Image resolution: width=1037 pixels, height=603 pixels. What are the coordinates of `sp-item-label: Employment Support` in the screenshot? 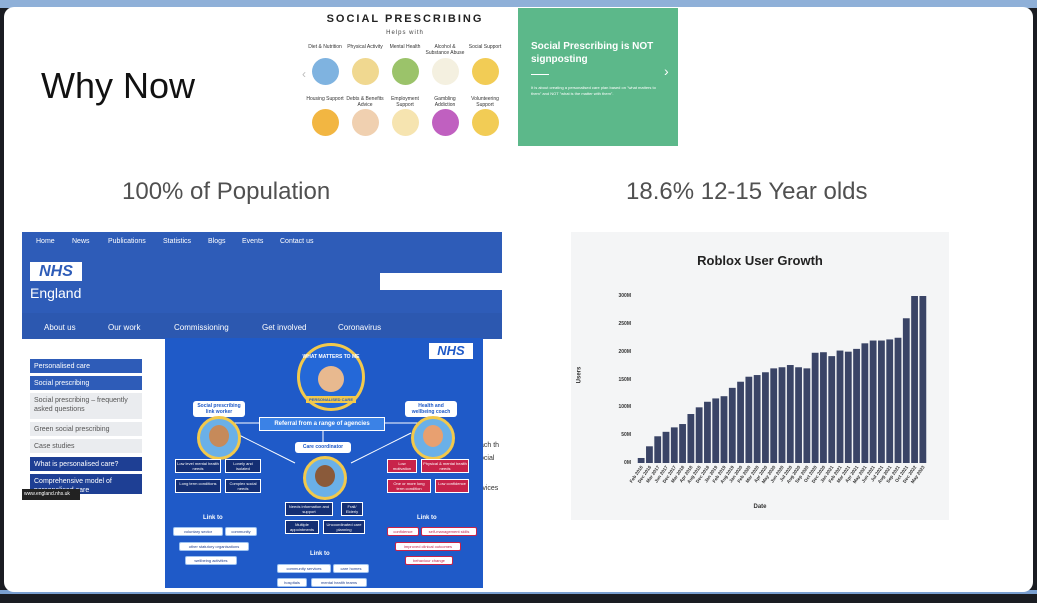 It's located at (405, 102).